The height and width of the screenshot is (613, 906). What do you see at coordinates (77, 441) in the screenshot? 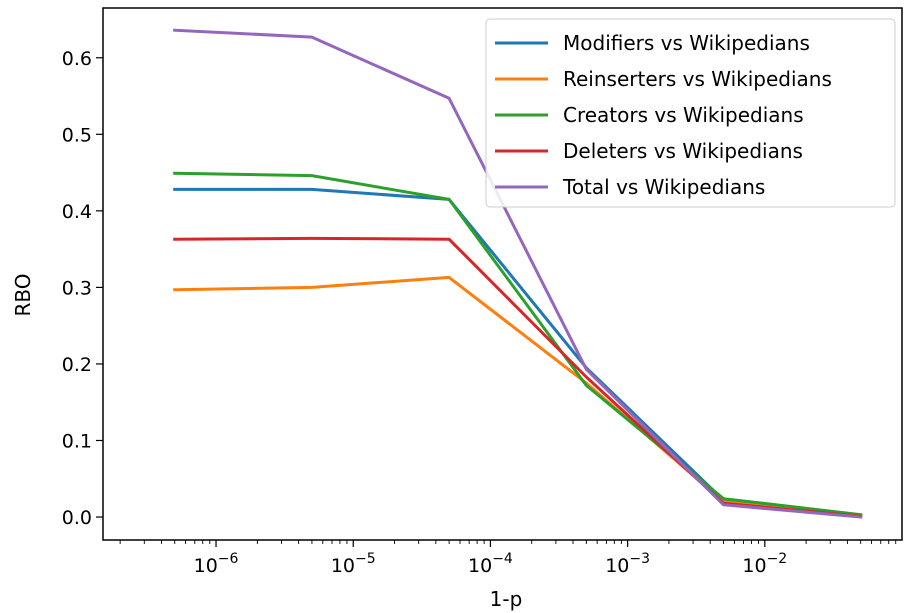
I see `y-tick-label: 0.1` at bounding box center [77, 441].